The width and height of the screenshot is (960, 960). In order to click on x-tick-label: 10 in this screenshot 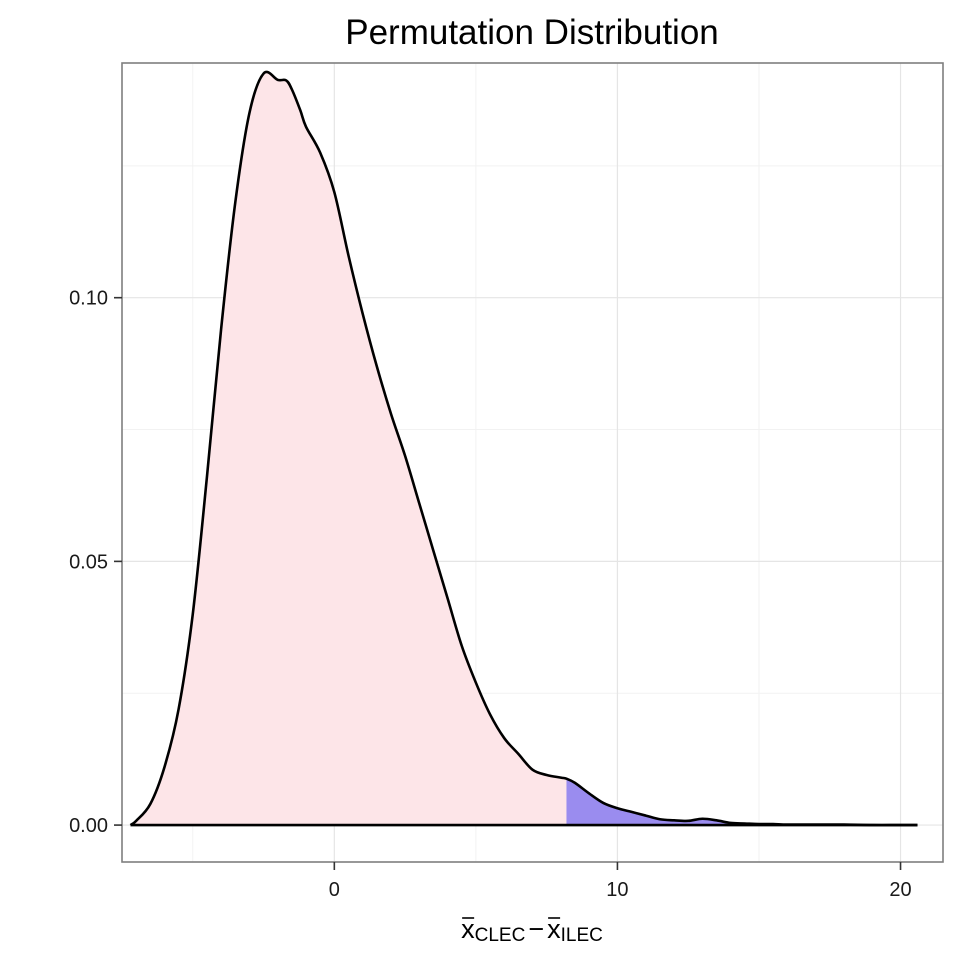, I will do `click(617, 890)`.